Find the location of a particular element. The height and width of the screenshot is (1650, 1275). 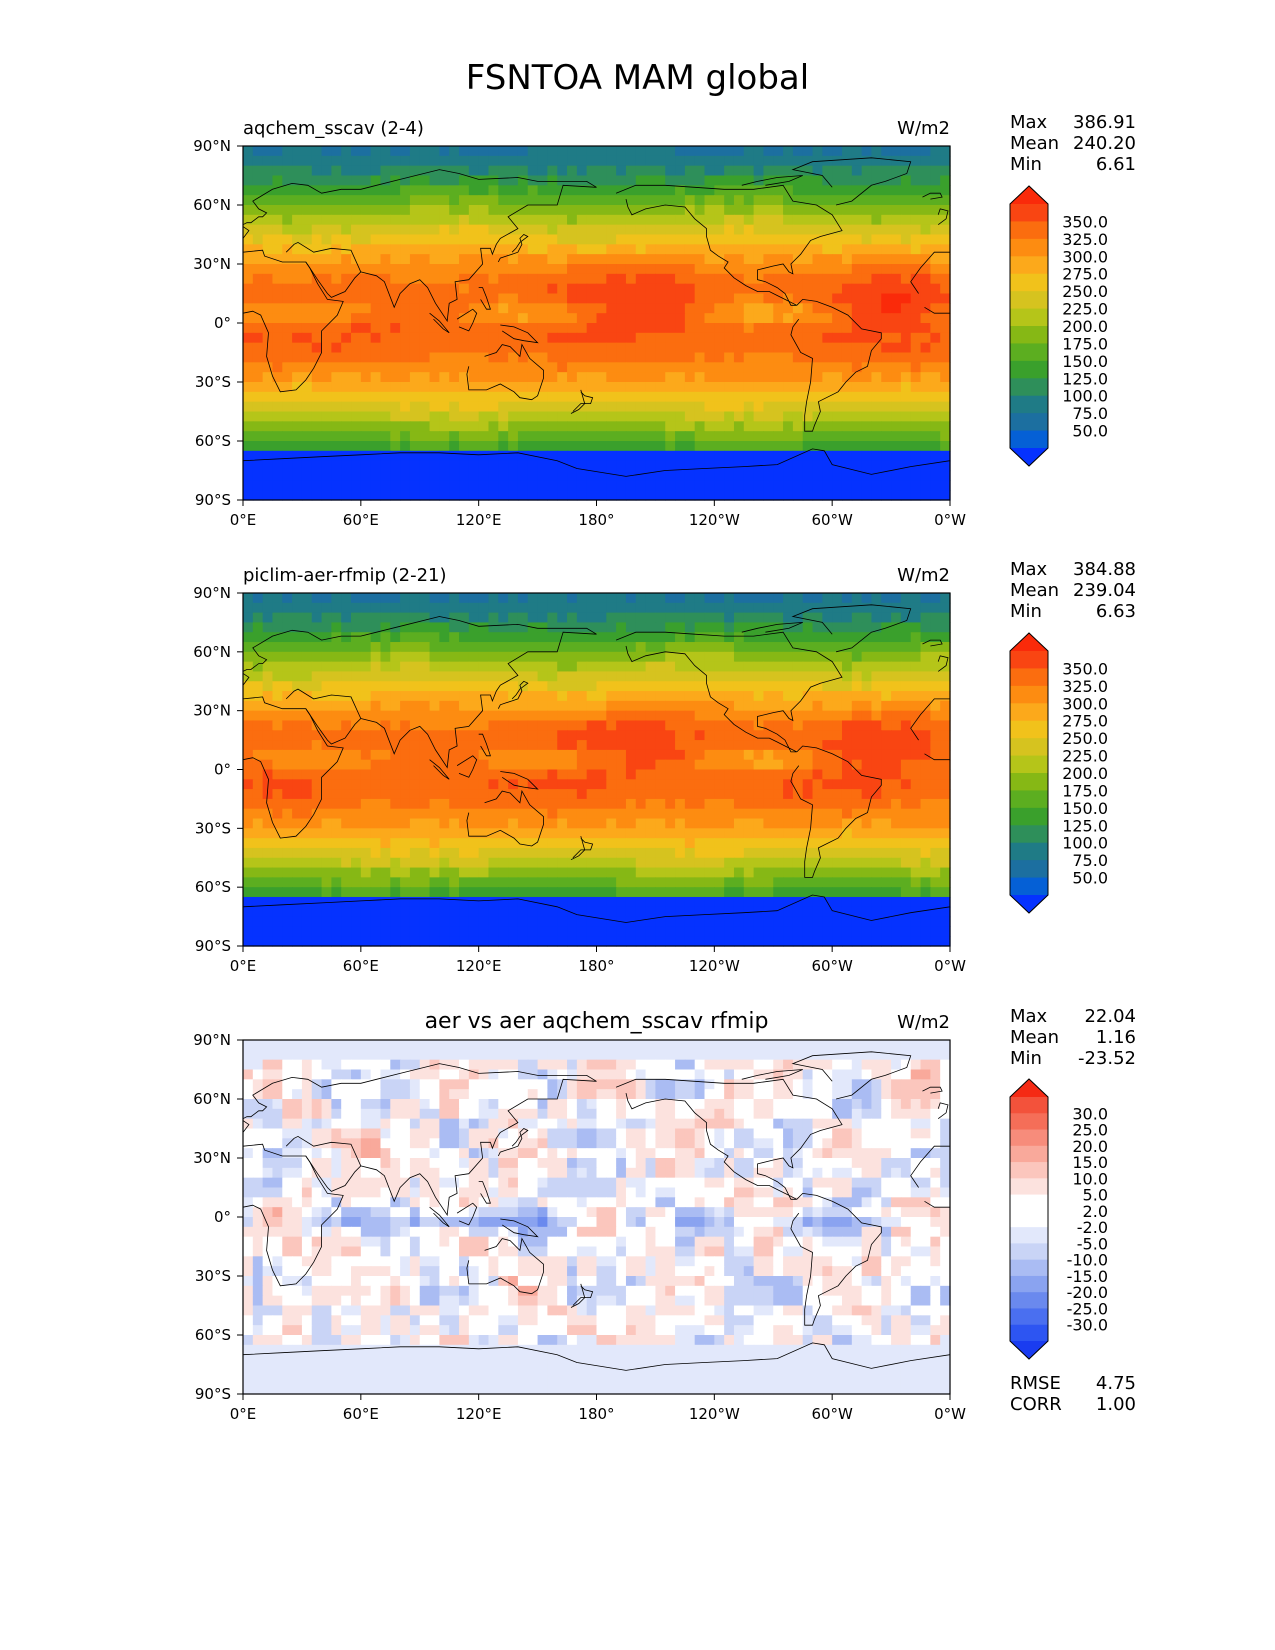

colorbar-band is located at coordinates (1029, 422).